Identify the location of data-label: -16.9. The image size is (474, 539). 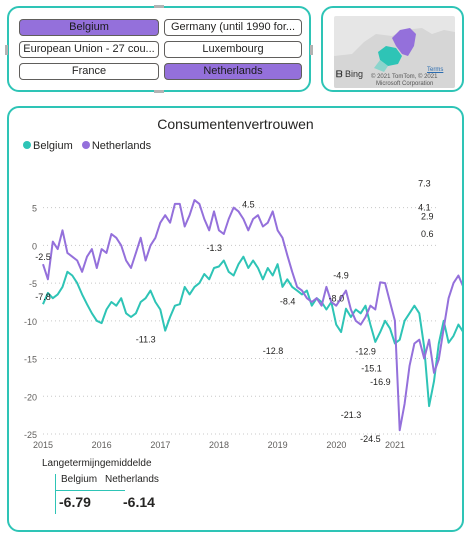
(380, 382).